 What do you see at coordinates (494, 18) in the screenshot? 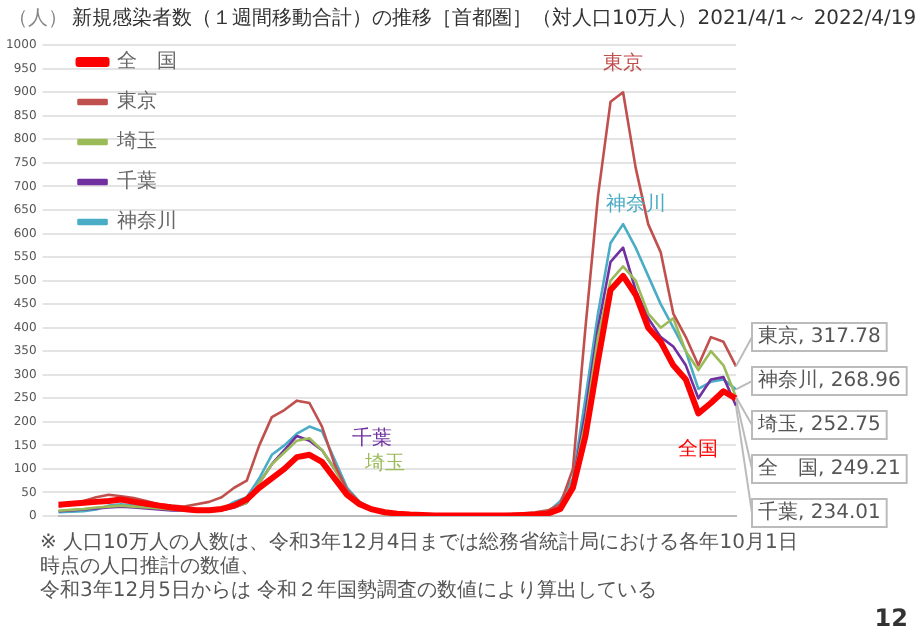
I see `chart-title: 新規感染者数（１週間移動合計）の推移［首都圏］（対人口10万人）2021/4/1～ 2022/4/19` at bounding box center [494, 18].